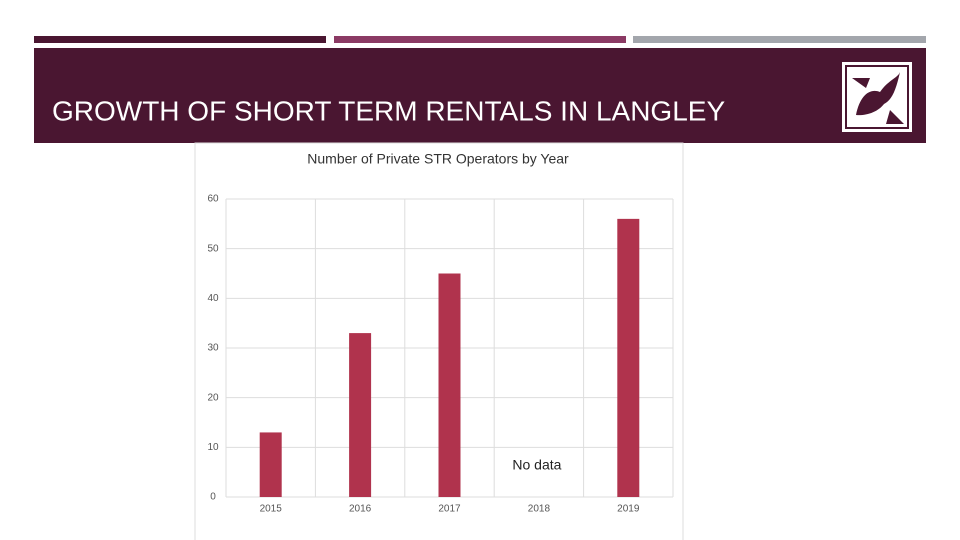 This screenshot has width=960, height=540. I want to click on y-tick-label: 60, so click(213, 199).